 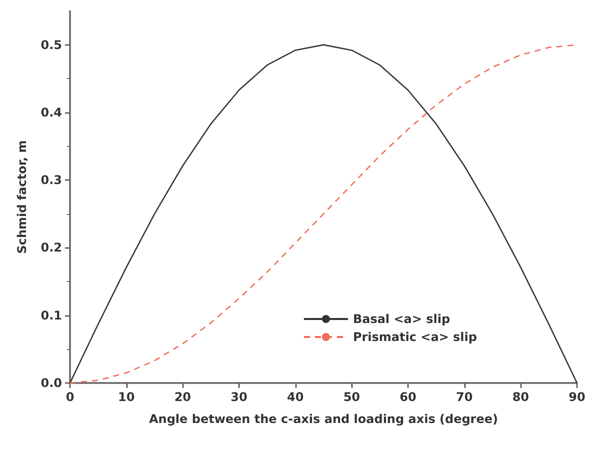 What do you see at coordinates (239, 397) in the screenshot?
I see `x-tick-label: 30` at bounding box center [239, 397].